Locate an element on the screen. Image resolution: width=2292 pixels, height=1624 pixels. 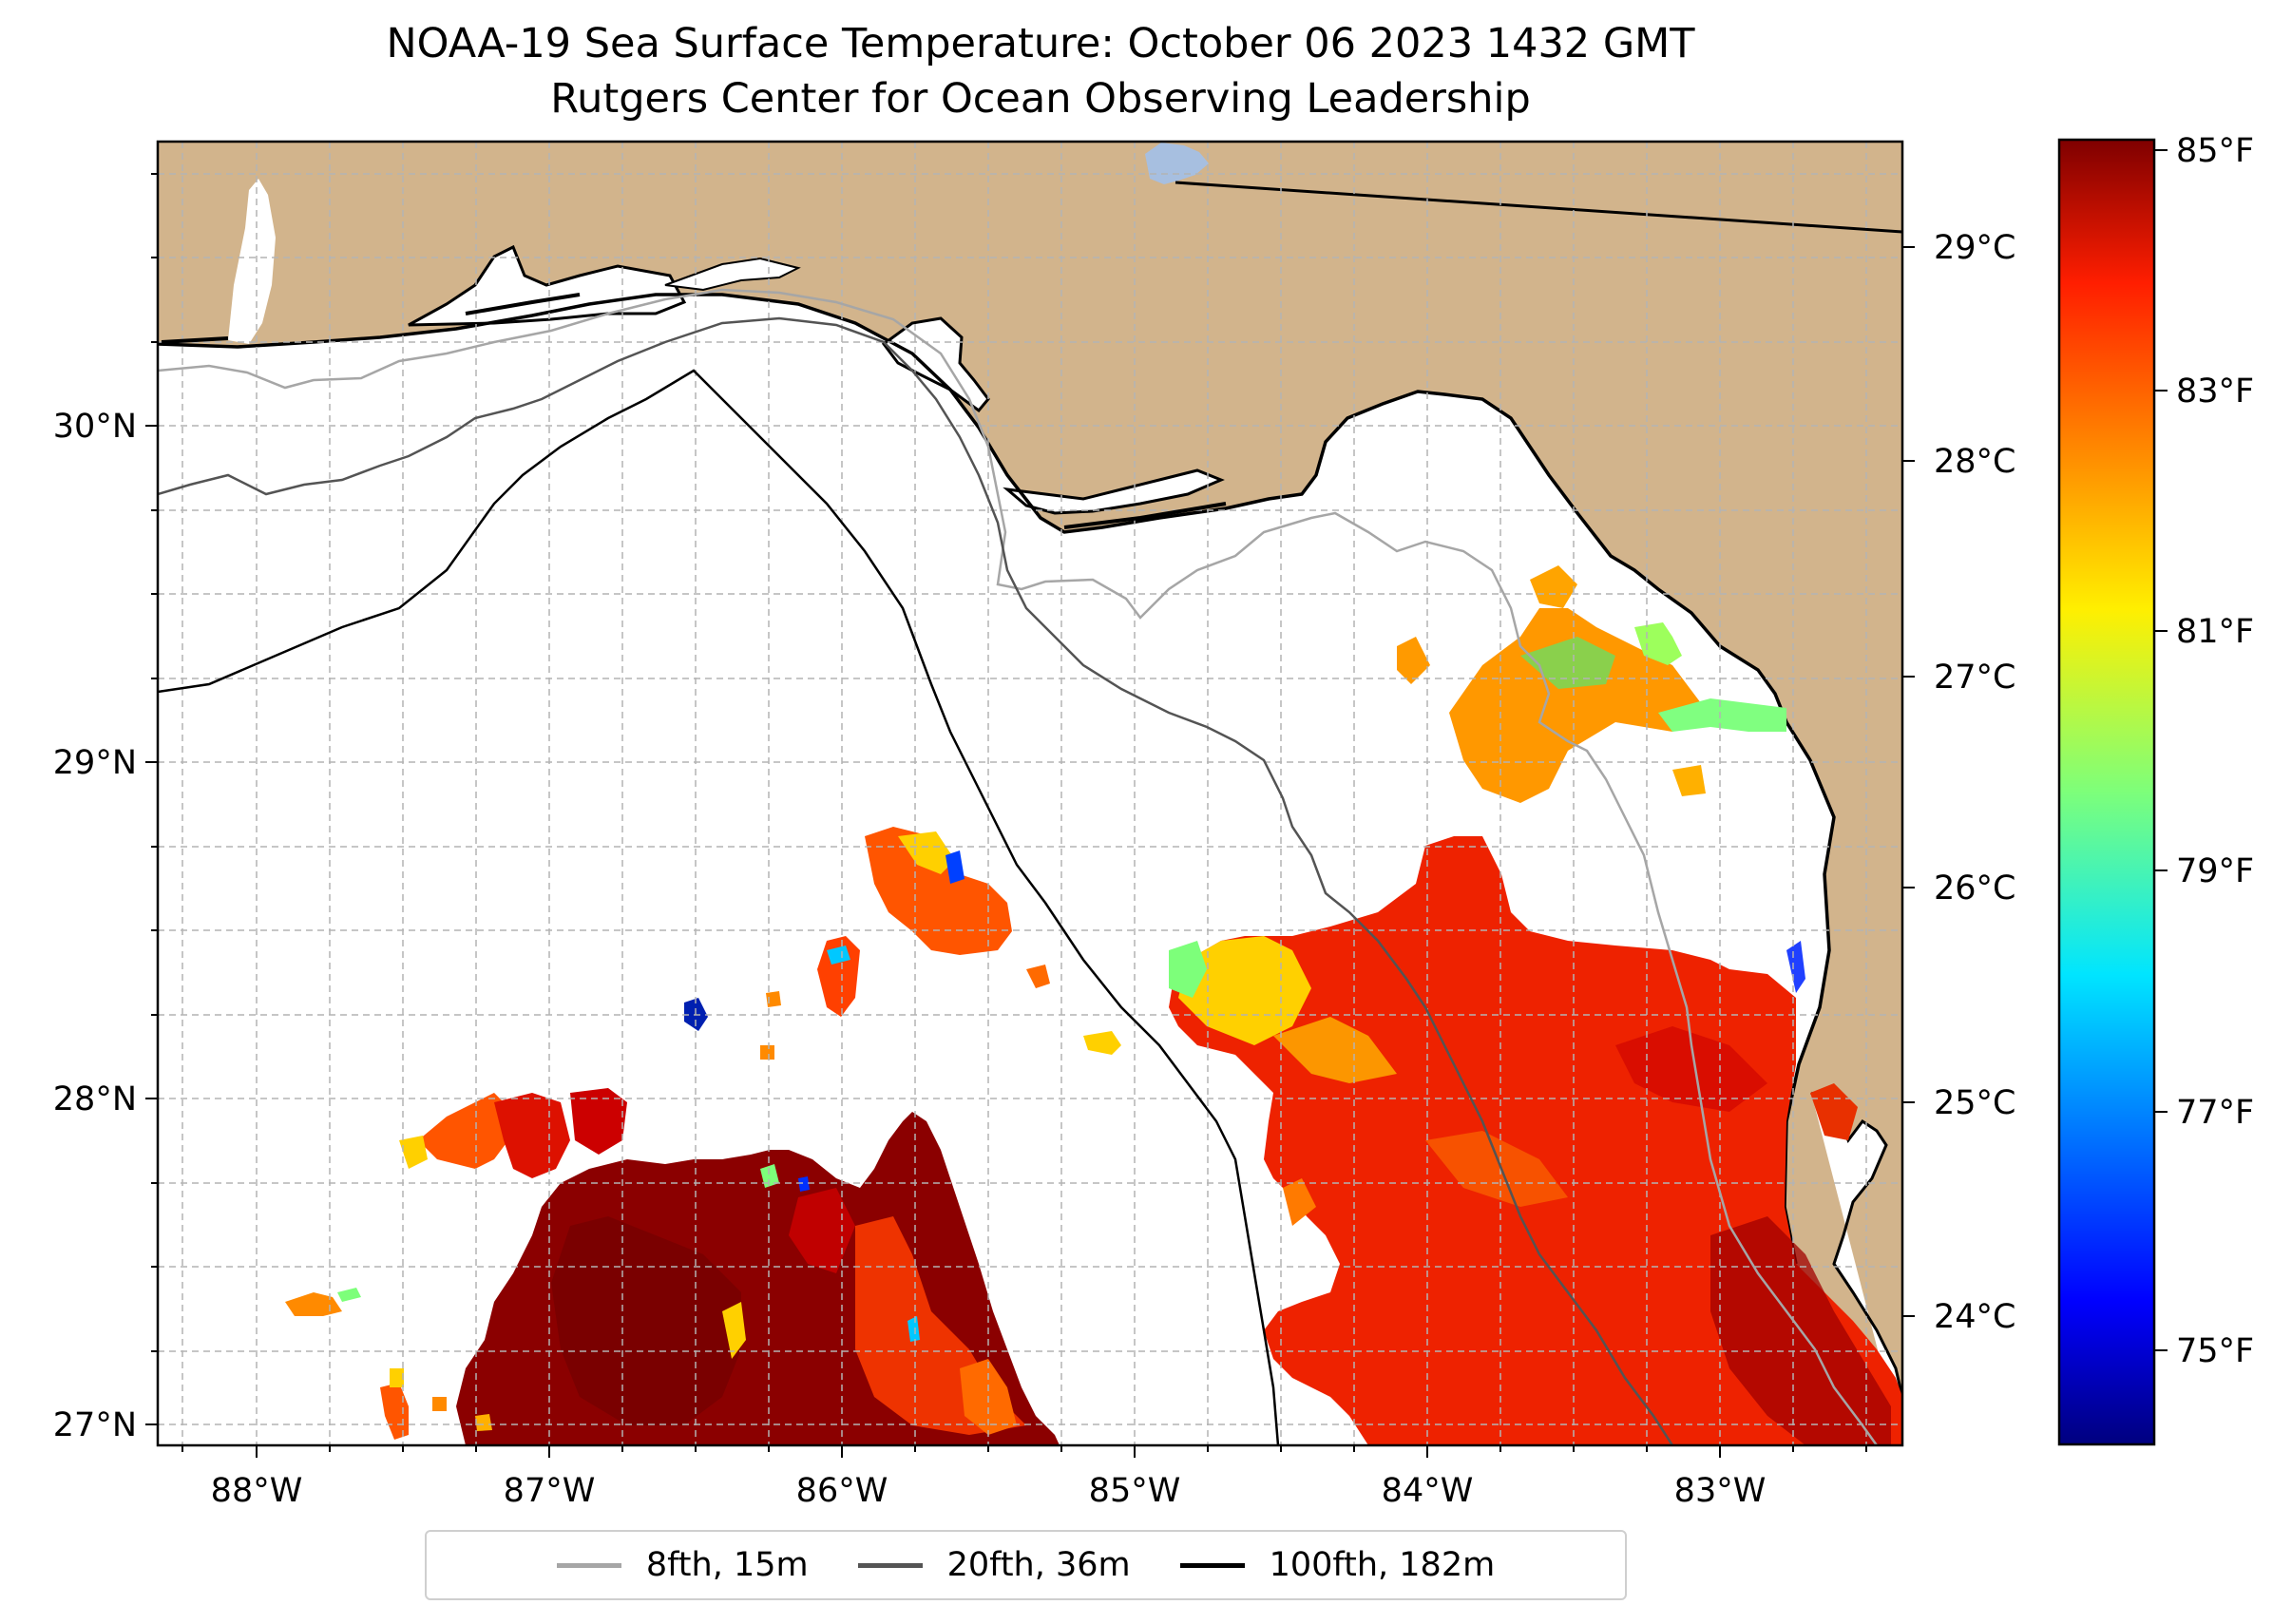
lake-seminole is located at coordinates (1177, 163).